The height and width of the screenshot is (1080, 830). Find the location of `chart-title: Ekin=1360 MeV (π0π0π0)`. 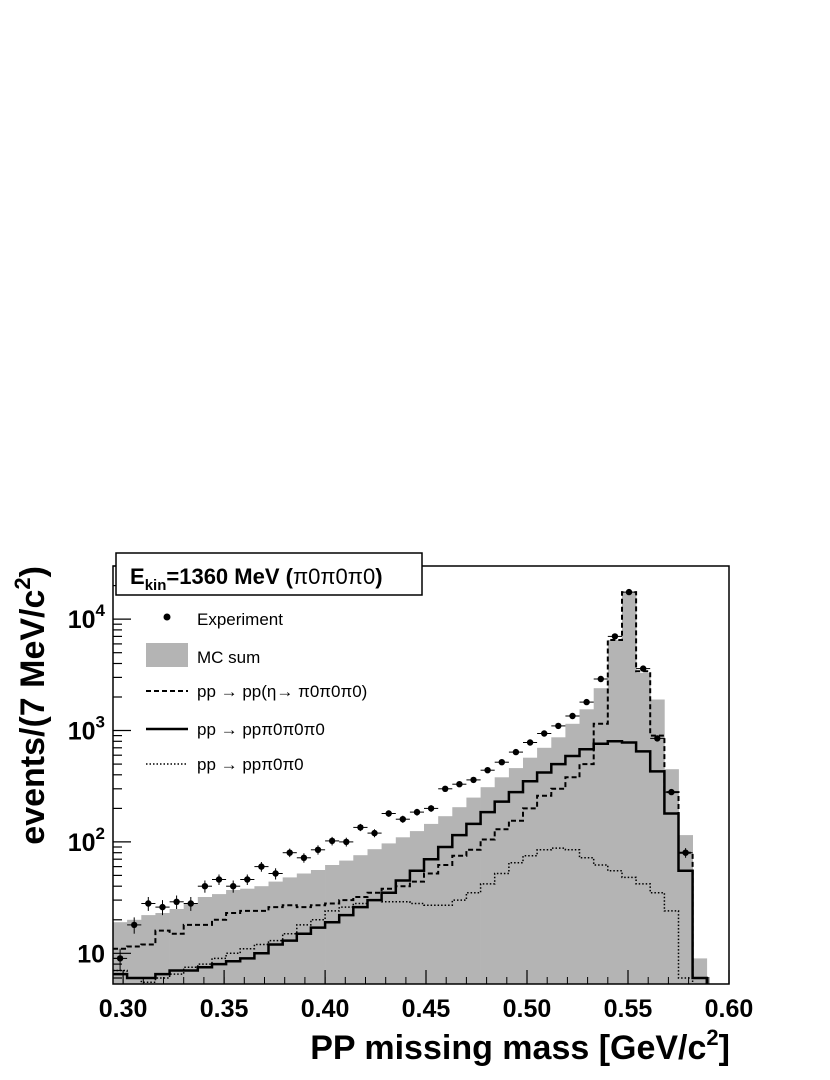

chart-title: Ekin=1360 MeV (π0π0π0) is located at coordinates (256, 579).